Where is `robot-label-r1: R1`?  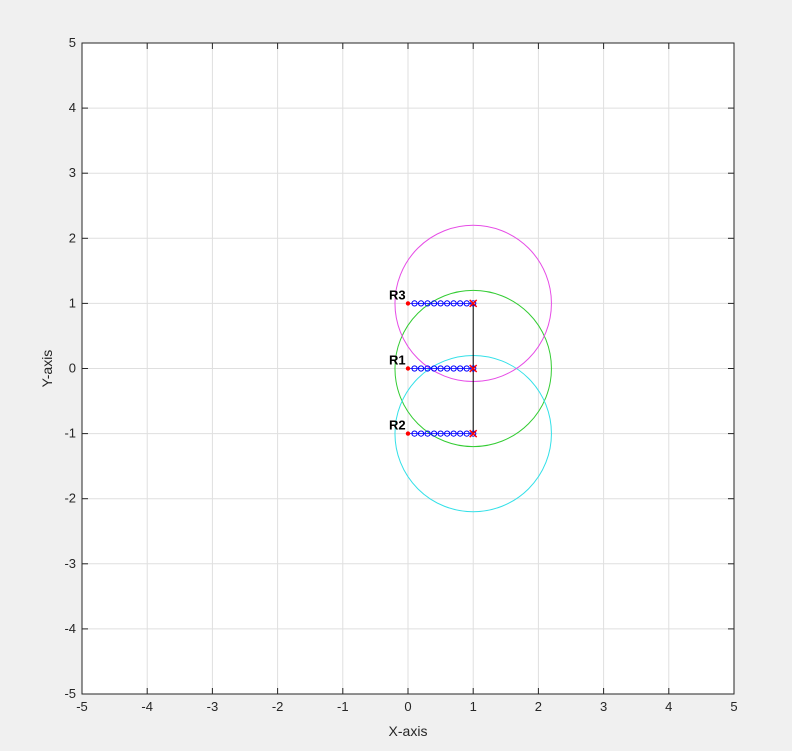
robot-label-r1: R1 is located at coordinates (397, 360).